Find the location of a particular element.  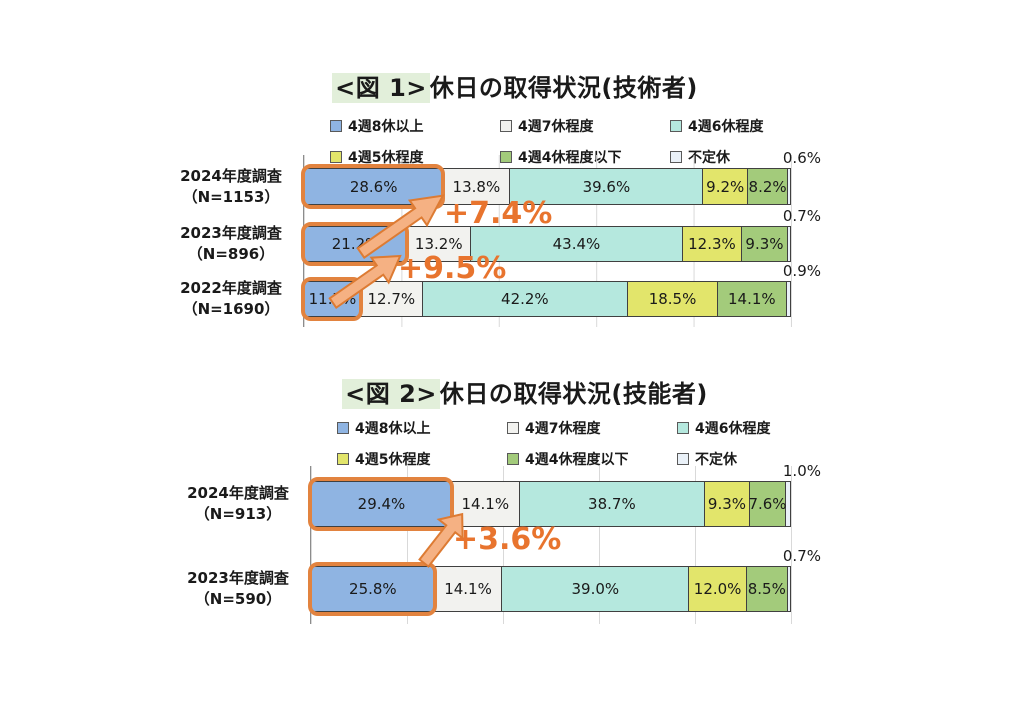

row-label: 2024年度調査 （N=913） is located at coordinates (238, 504).